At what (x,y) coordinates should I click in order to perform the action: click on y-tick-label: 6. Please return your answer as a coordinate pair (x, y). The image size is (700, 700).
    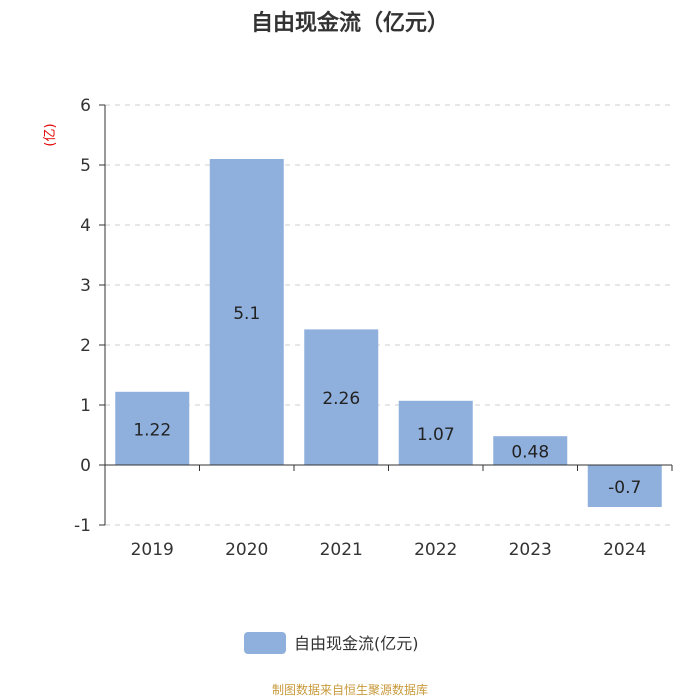
    Looking at the image, I should click on (85, 106).